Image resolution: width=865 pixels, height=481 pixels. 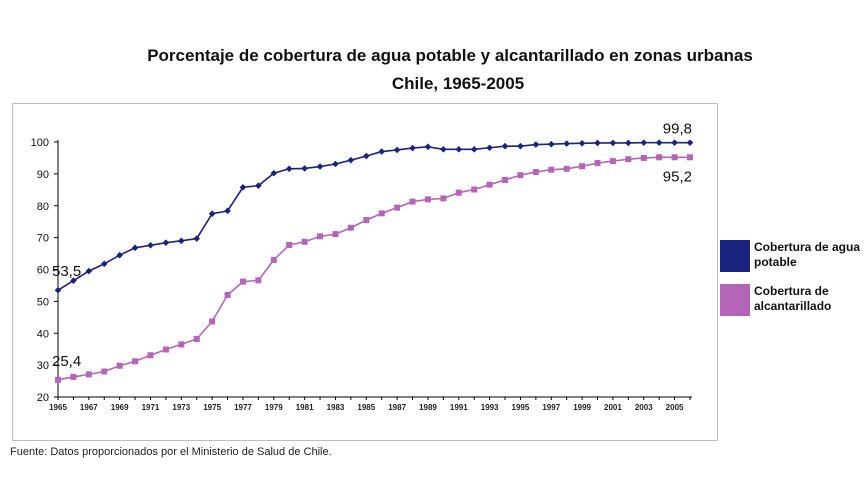 I want to click on x-tick-label: 1989, so click(x=428, y=407).